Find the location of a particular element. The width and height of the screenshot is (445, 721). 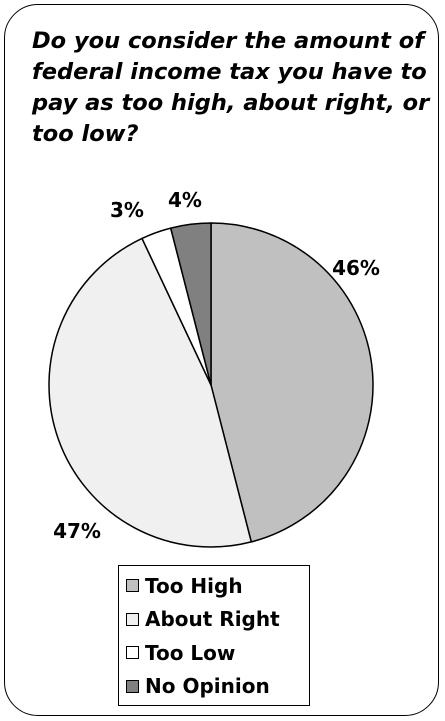

legend-label-too-high: Too High is located at coordinates (194, 585).